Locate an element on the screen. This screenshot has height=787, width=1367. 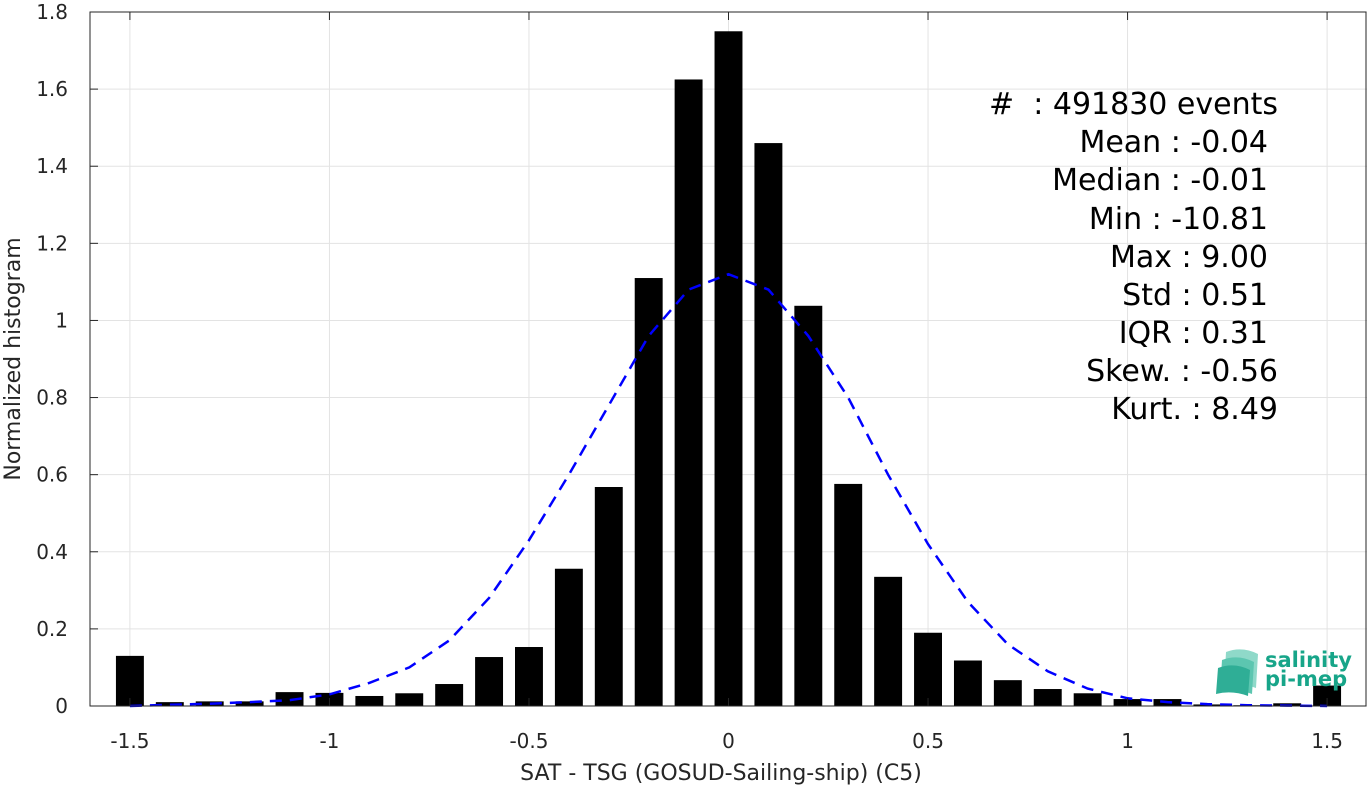
y-tick-label: 1.6 is located at coordinates (52, 89).